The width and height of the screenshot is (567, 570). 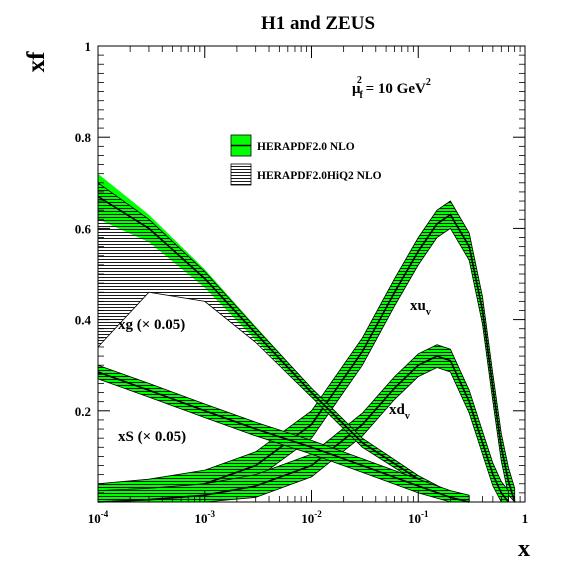 I want to click on label-xs: xS (× 0.05), so click(x=152, y=437).